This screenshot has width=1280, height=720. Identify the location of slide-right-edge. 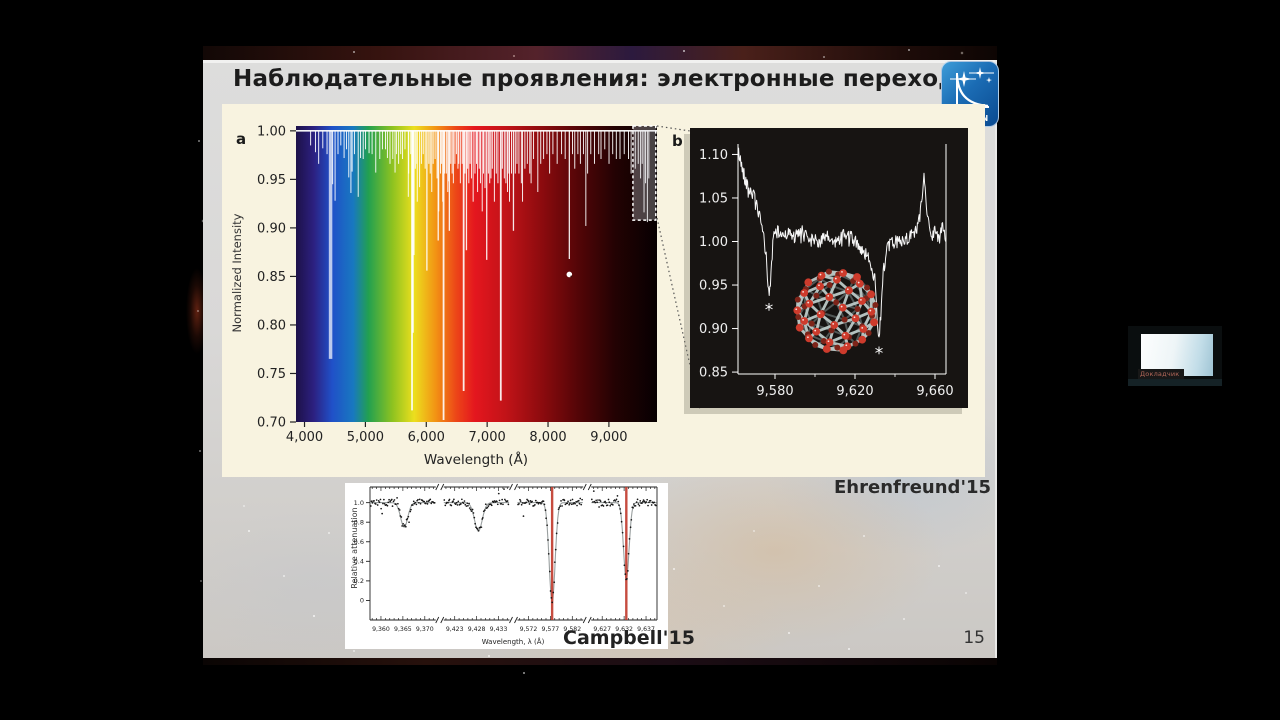
(996, 359).